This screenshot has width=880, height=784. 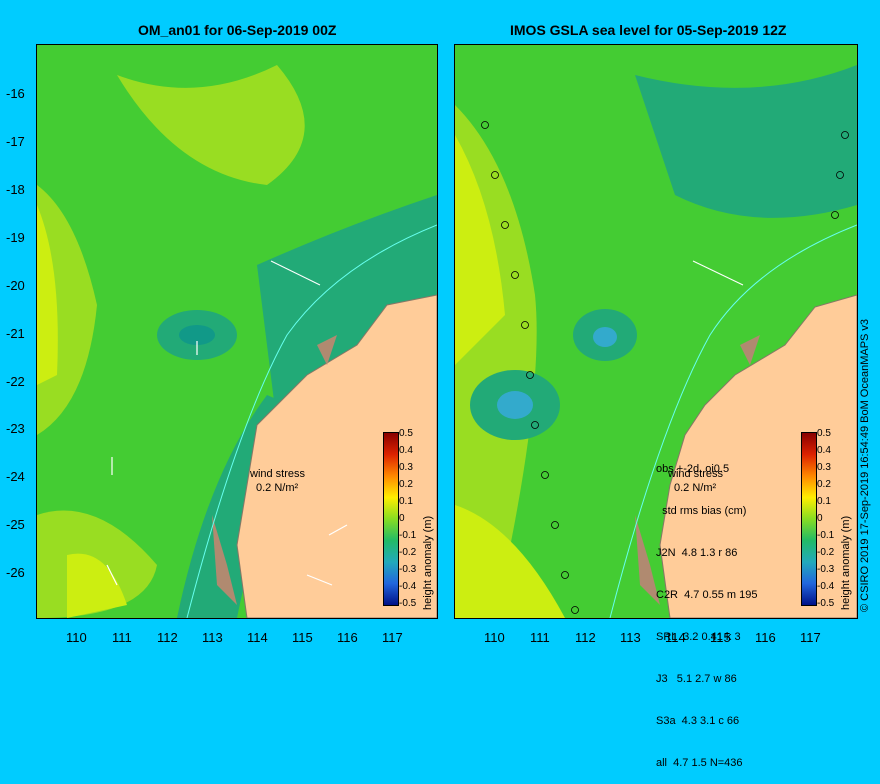 I want to click on left-map-title: OM_an01 for 06-Sep-2019 00Z, so click(x=237, y=30).